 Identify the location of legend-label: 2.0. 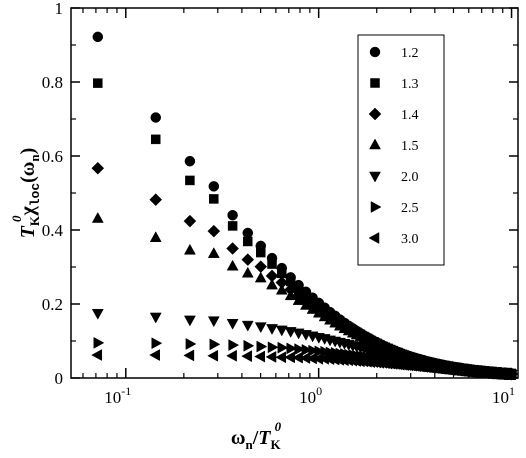
(410, 177).